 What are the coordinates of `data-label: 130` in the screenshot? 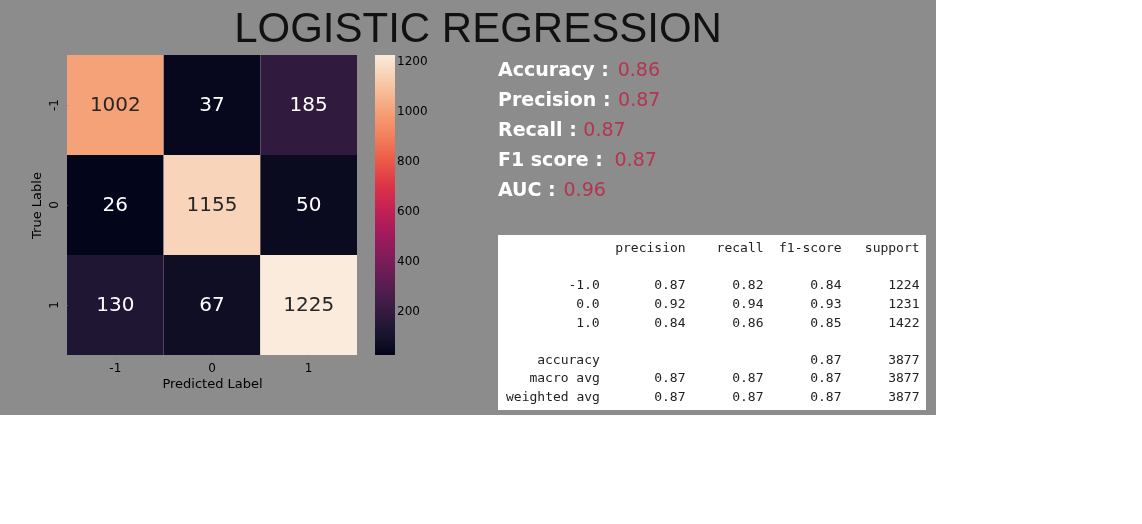 It's located at (115, 304).